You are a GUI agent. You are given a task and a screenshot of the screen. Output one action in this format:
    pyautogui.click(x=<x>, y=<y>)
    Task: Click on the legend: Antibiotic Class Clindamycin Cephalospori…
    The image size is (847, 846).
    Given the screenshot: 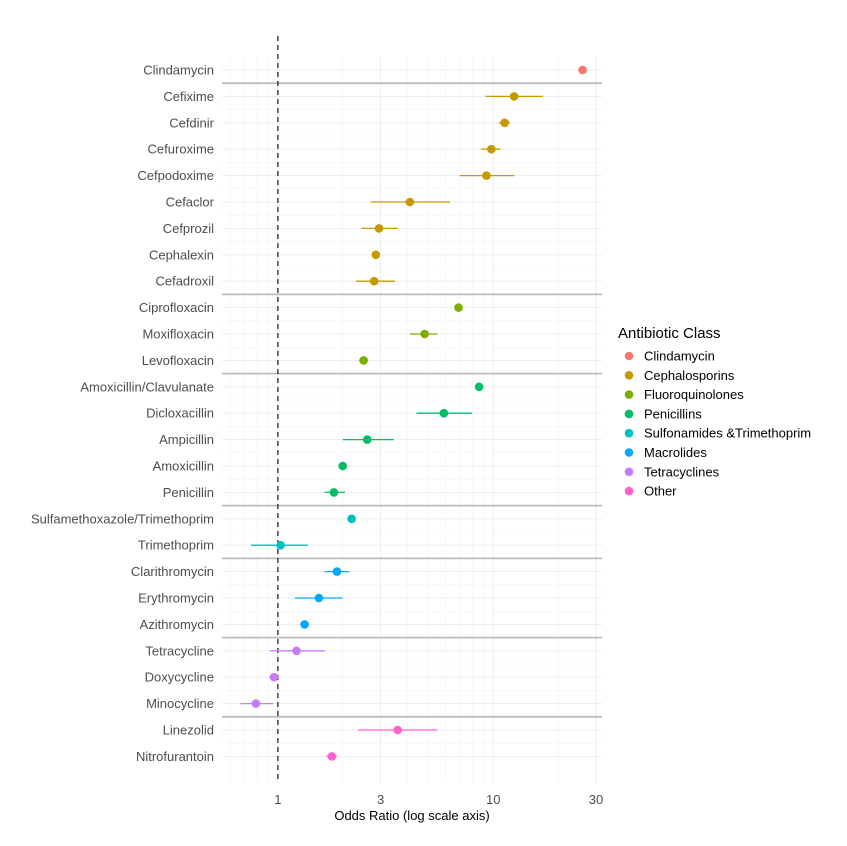 What is the action you would take?
    pyautogui.click(x=714, y=412)
    